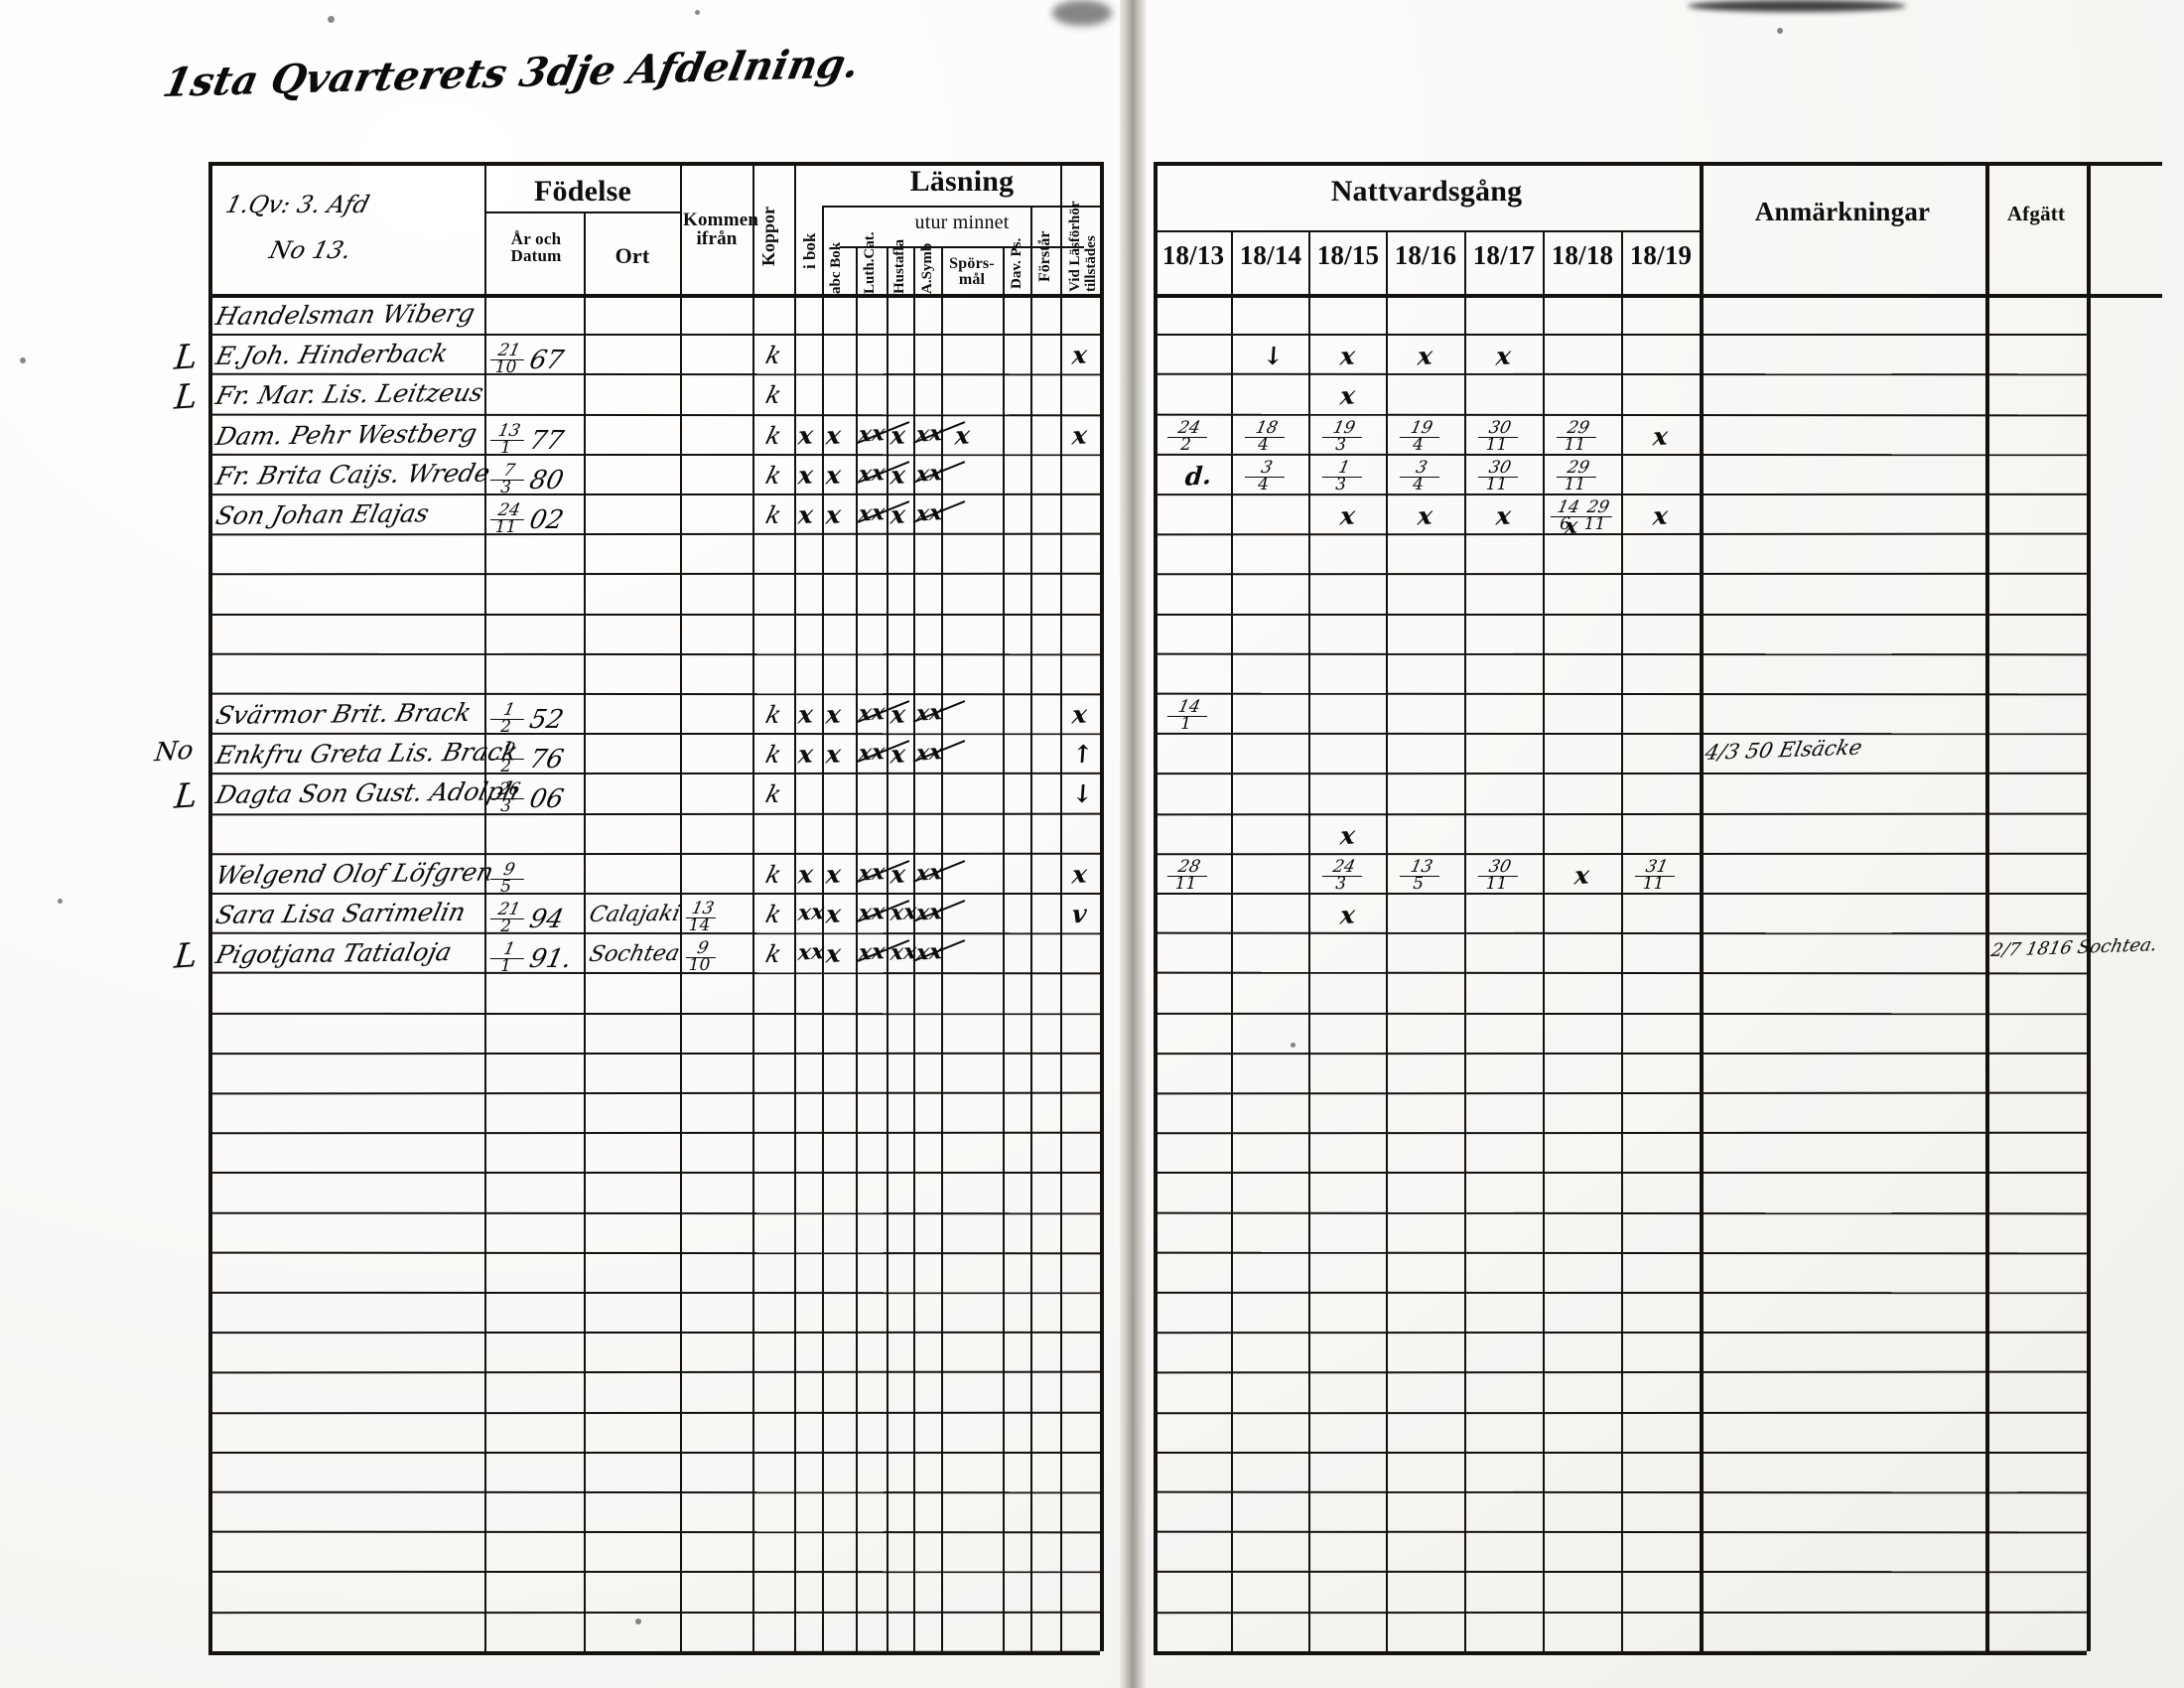 This screenshot has width=2184, height=1688. Describe the element at coordinates (929, 912) in the screenshot. I see `reading-mark-symb-16: xx` at that location.